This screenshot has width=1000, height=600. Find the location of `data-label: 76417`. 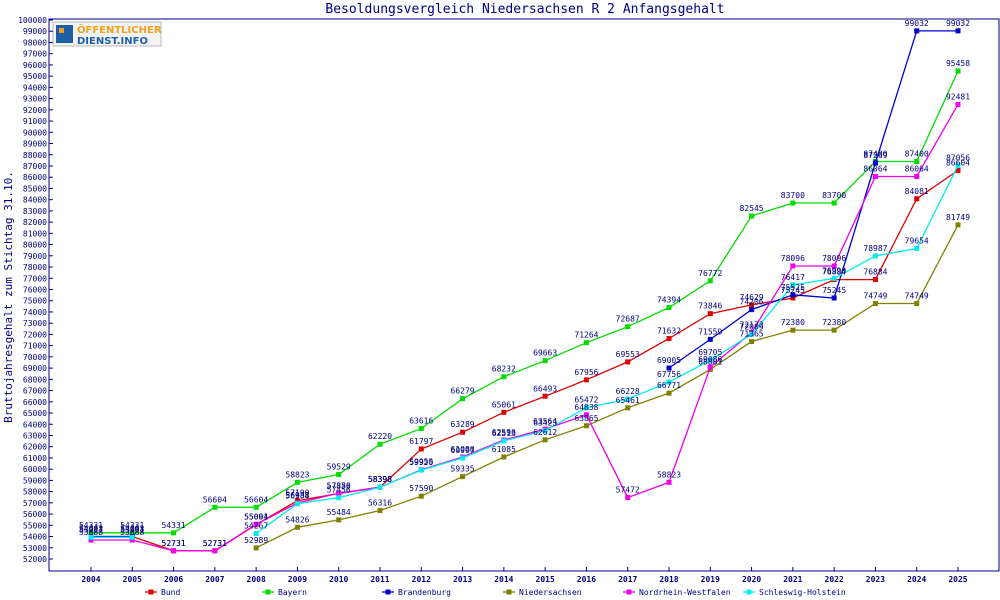

data-label: 76417 is located at coordinates (793, 277).